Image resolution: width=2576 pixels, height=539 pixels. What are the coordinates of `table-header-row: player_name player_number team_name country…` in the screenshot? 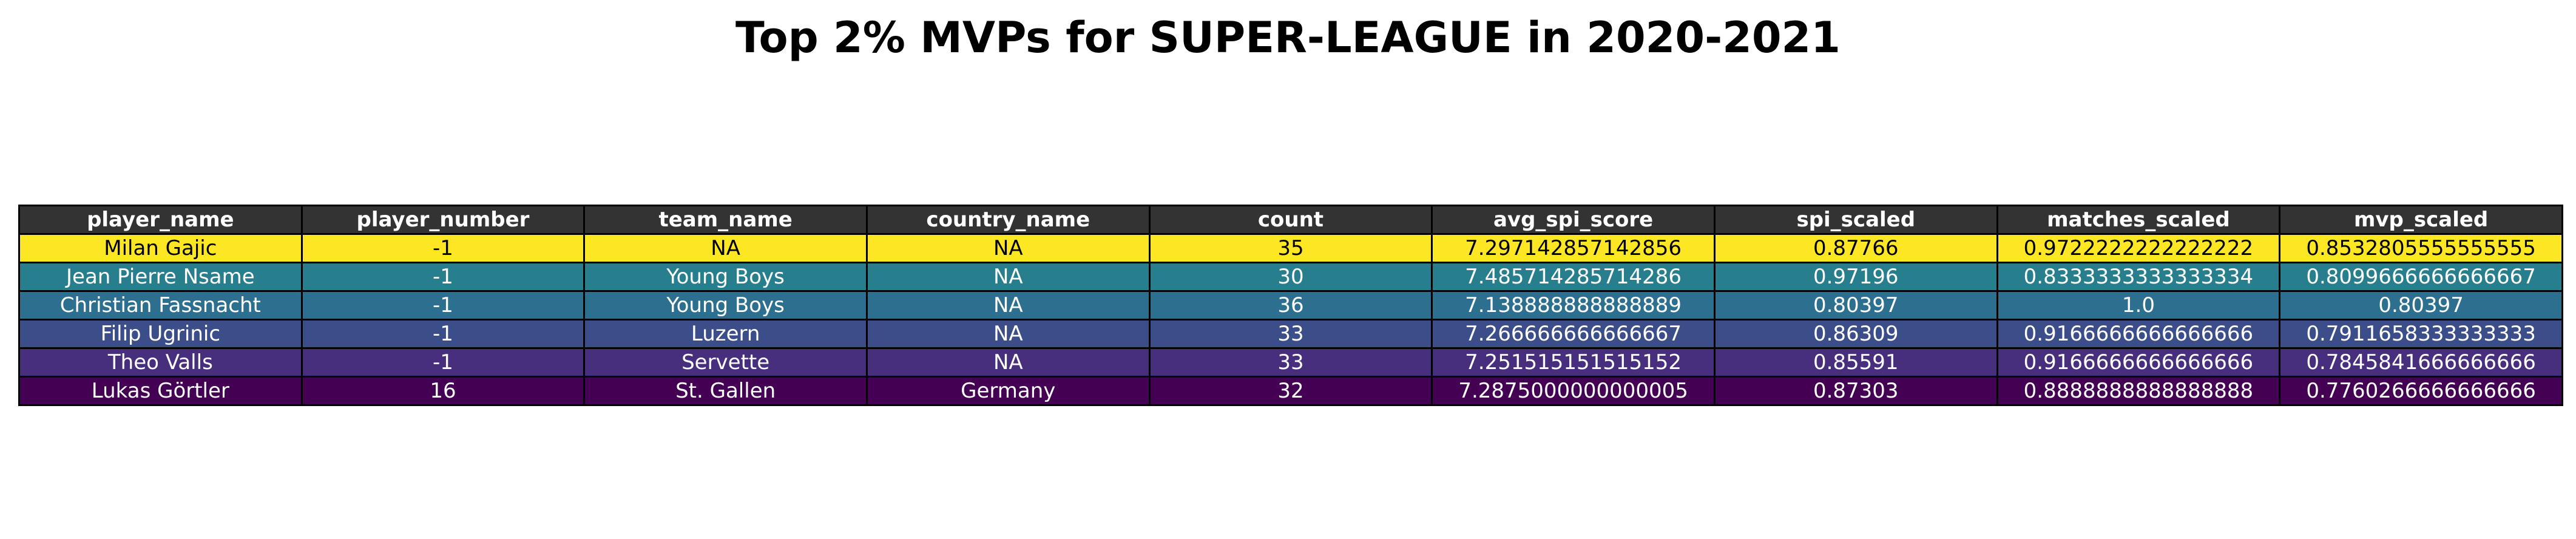 It's located at (1290, 220).